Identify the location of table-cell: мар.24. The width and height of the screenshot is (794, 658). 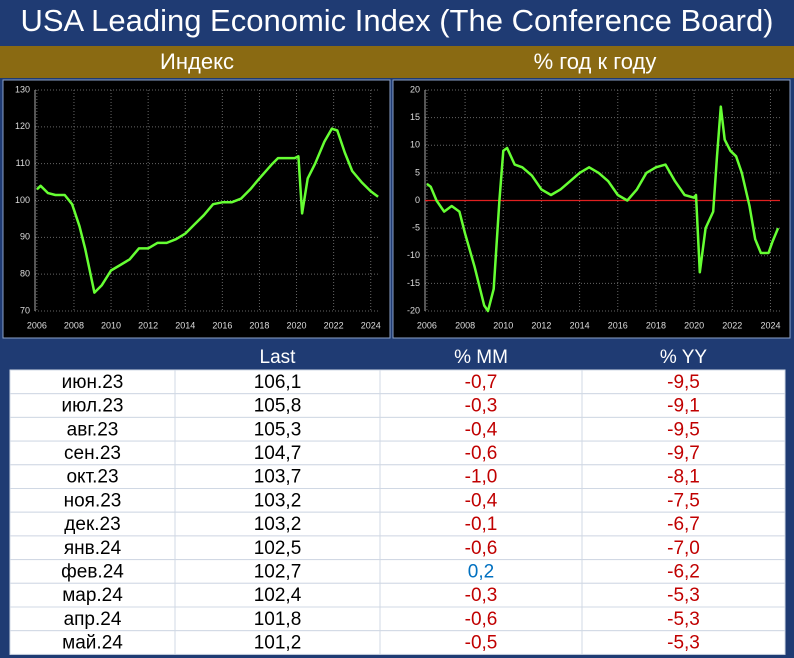
(92, 595).